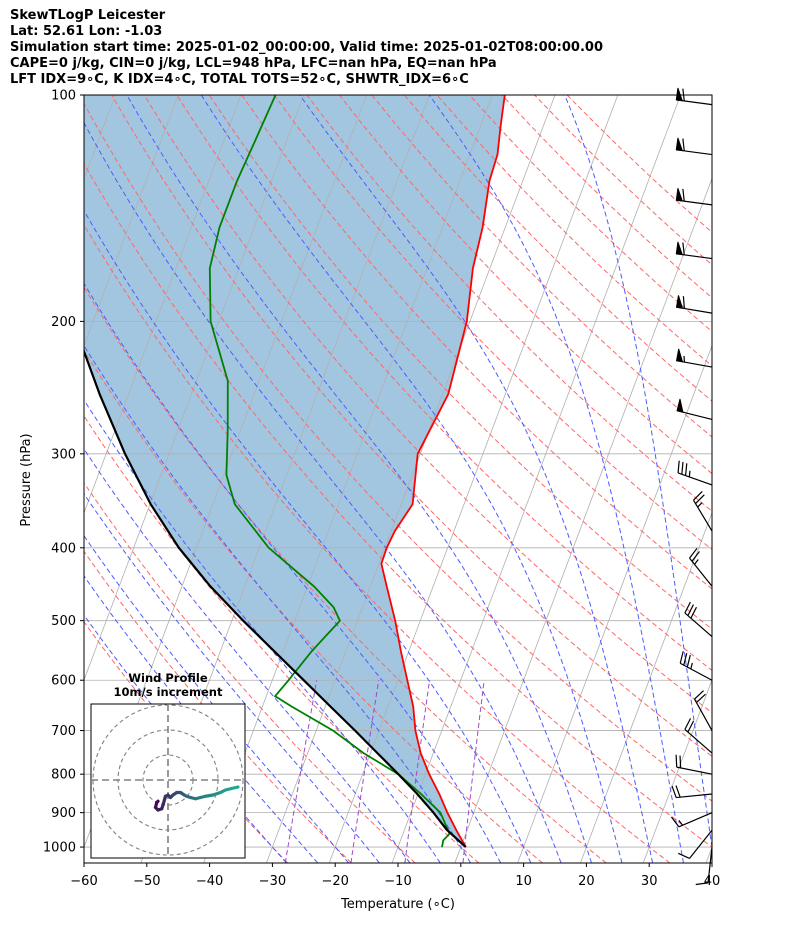 Image resolution: width=794 pixels, height=937 pixels. Describe the element at coordinates (63, 96) in the screenshot. I see `y-tick-label-100: 100` at that location.